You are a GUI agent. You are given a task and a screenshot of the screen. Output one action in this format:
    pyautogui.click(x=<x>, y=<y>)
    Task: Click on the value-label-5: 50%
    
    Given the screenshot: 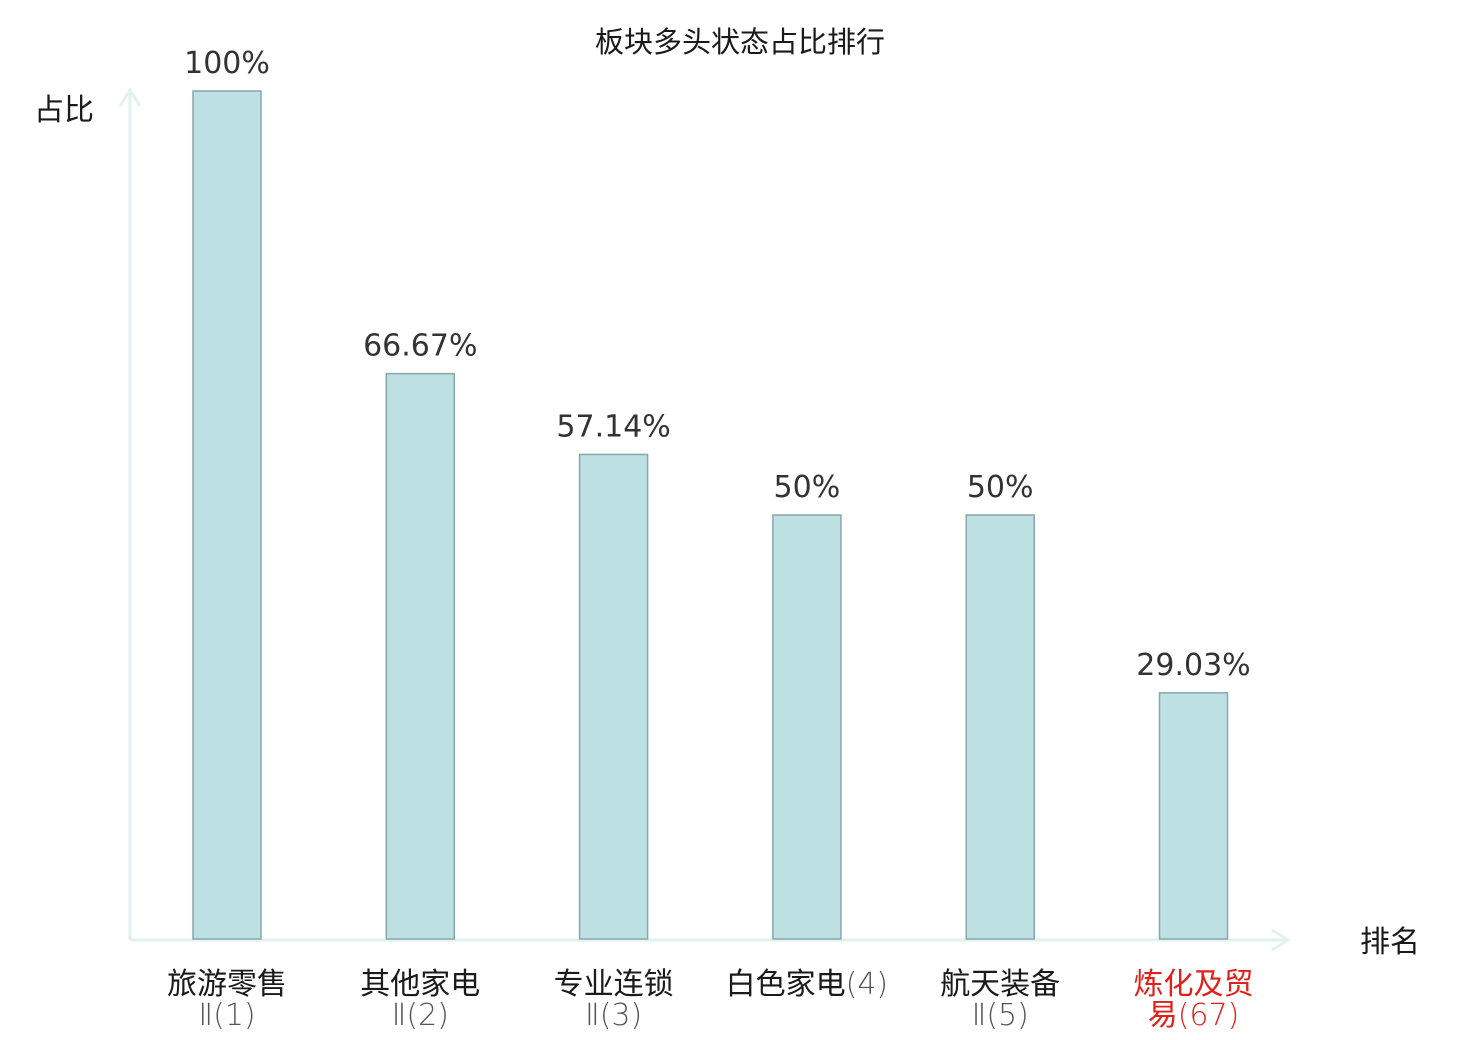 What is the action you would take?
    pyautogui.click(x=1000, y=487)
    